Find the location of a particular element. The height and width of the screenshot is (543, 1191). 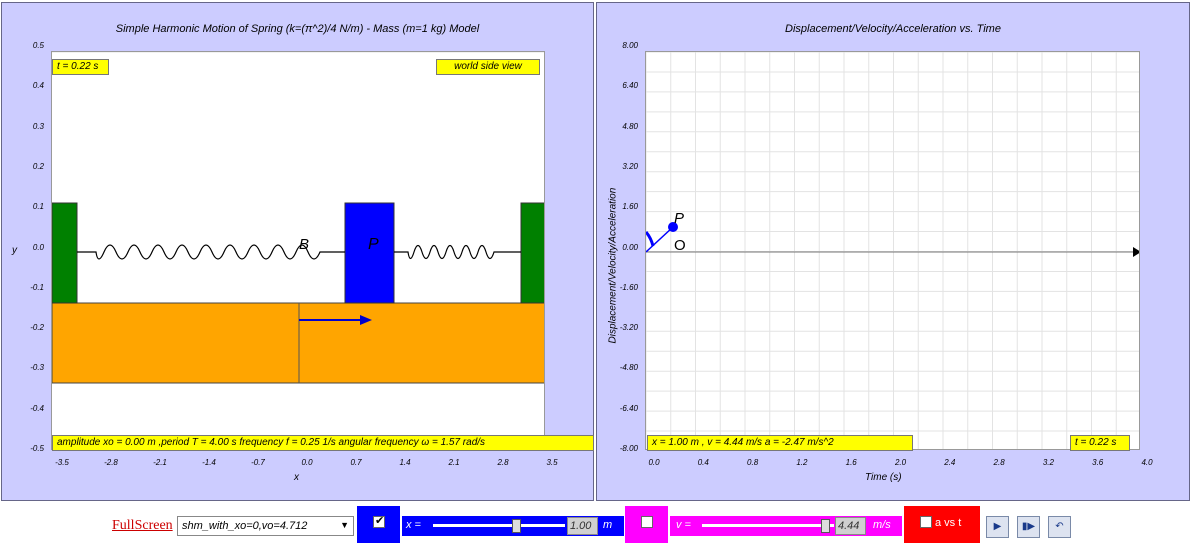

graph-y-tick-label: 8.00 is located at coordinates (630, 45).